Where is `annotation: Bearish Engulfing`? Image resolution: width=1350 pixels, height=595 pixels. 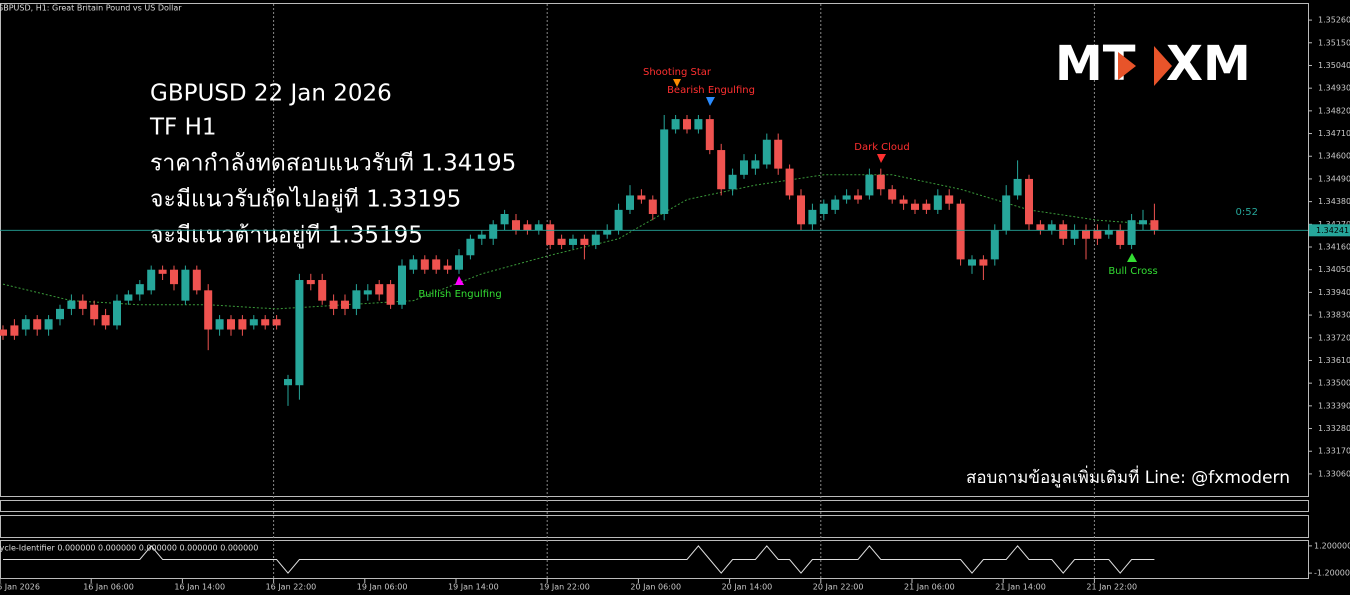
annotation: Bearish Engulfing is located at coordinates (711, 90).